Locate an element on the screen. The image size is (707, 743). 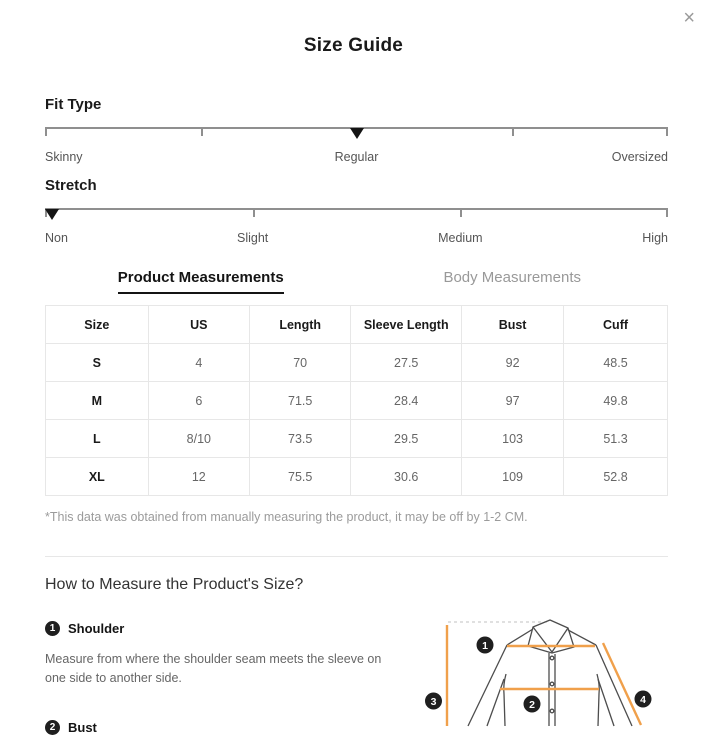
col-header-us: US is located at coordinates (199, 324).